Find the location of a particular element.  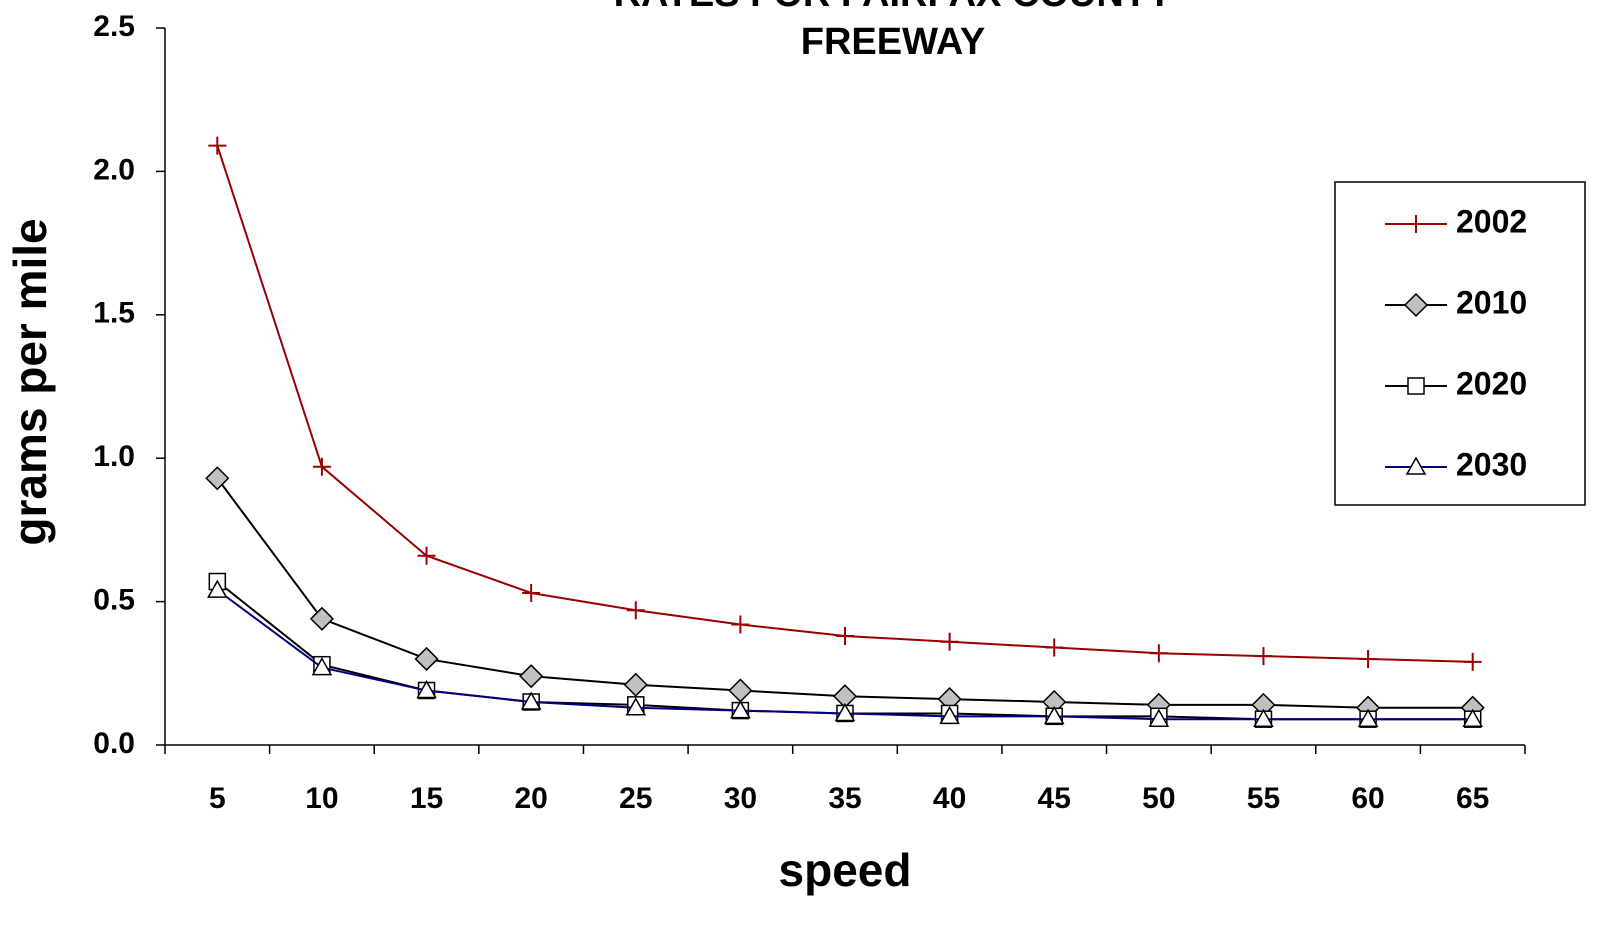

x-tick-label: 45 is located at coordinates (1054, 798).